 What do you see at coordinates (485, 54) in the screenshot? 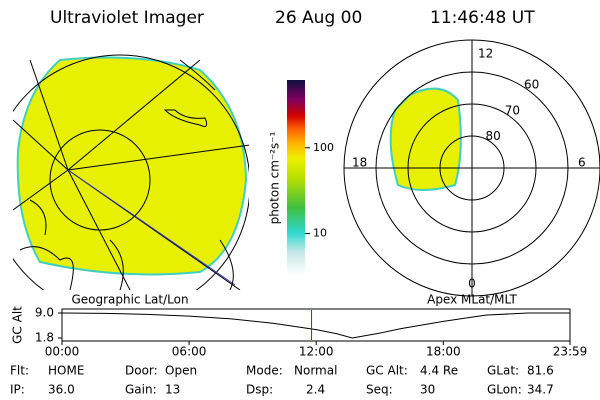
I see `mlt-label: 12` at bounding box center [485, 54].